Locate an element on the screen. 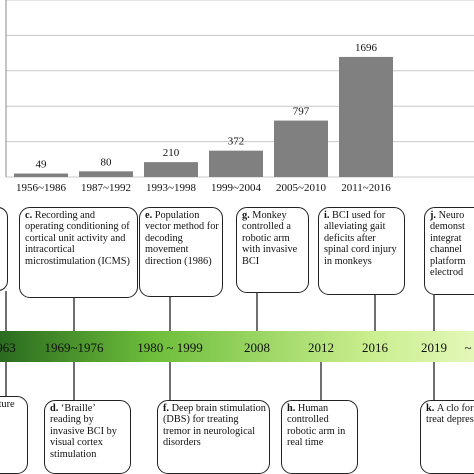 Image resolution: width=474 pixels, height=474 pixels. event-text: A clo for treat depressi is located at coordinates (450, 414).